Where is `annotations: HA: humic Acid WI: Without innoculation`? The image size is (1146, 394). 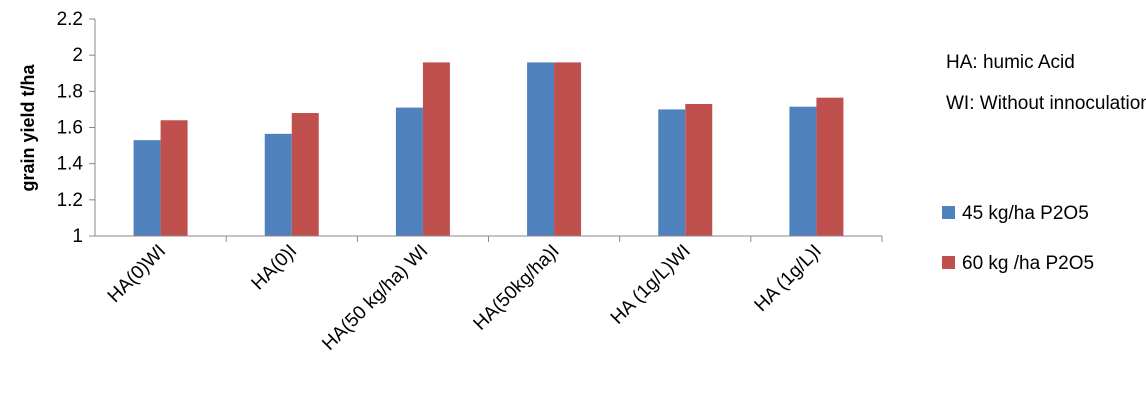
annotations: HA: humic Acid WI: Without innoculation is located at coordinates (1046, 83).